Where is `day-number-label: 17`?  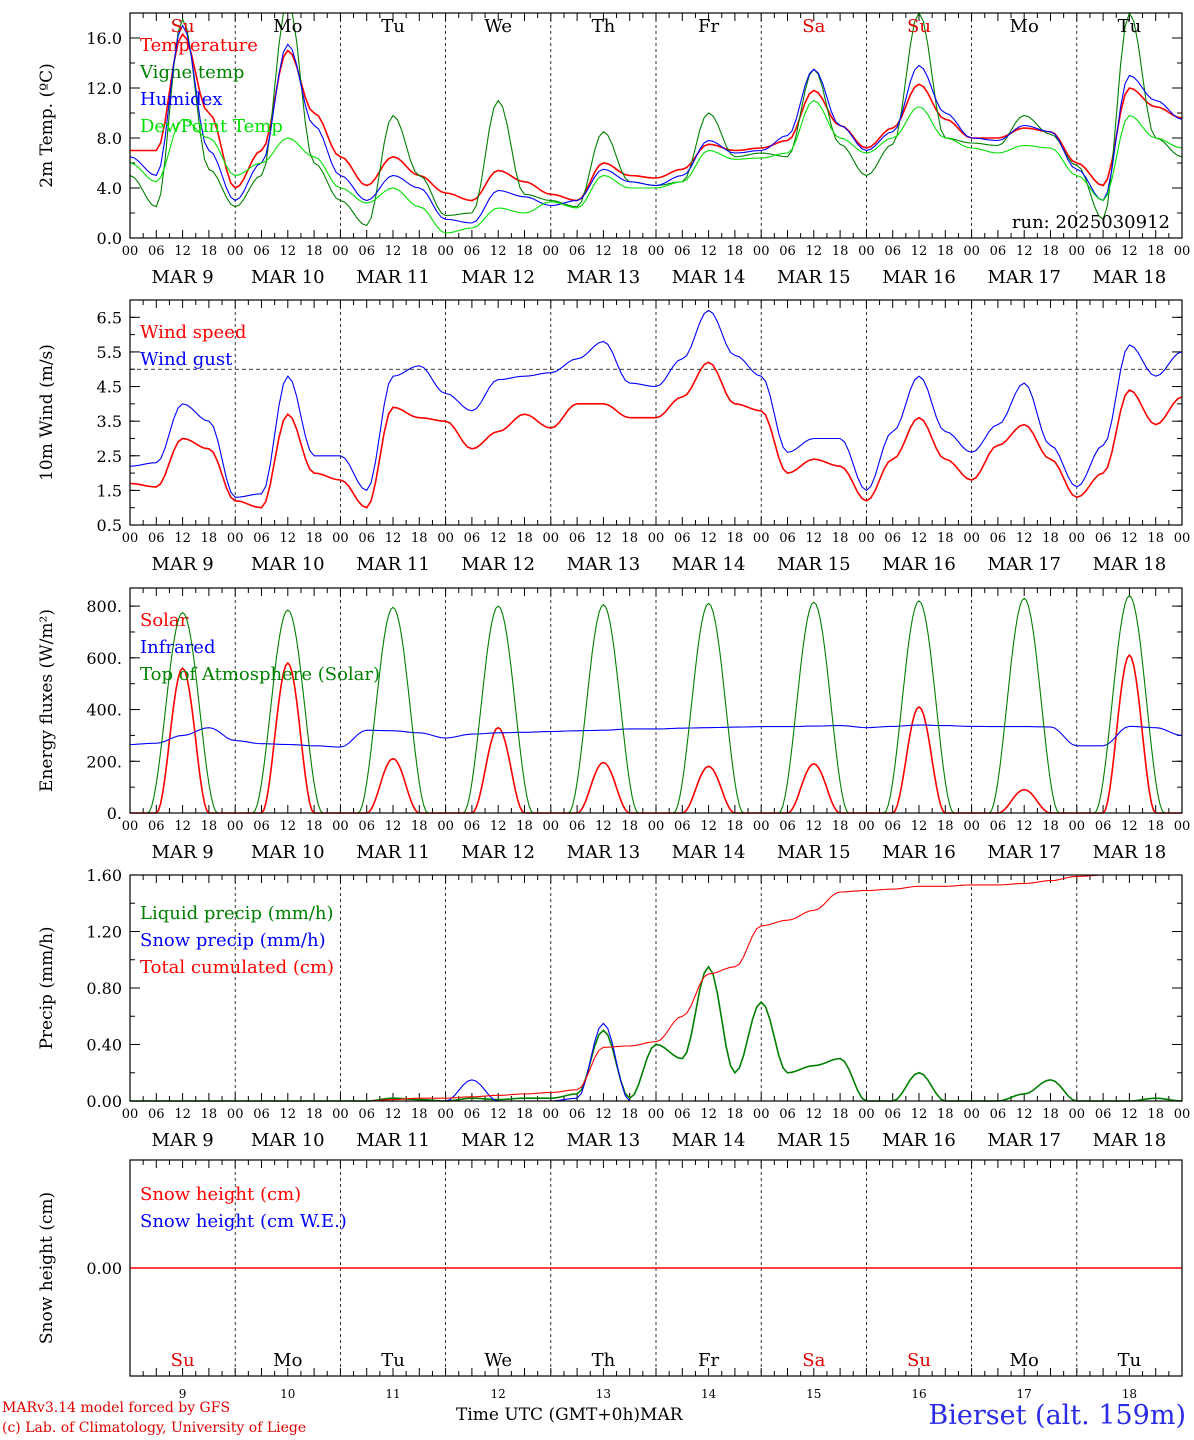 day-number-label: 17 is located at coordinates (1024, 1394).